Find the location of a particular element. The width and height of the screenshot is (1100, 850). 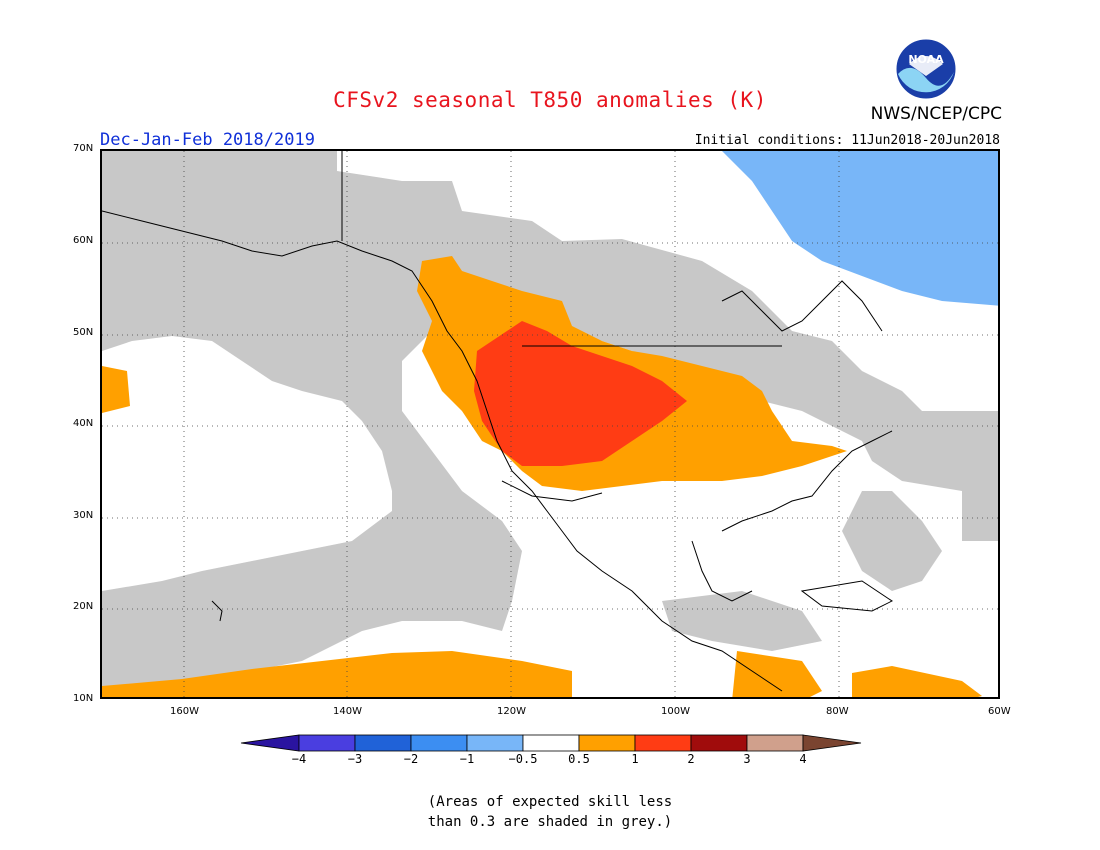

colorbar-label: 1 is located at coordinates (635, 759).